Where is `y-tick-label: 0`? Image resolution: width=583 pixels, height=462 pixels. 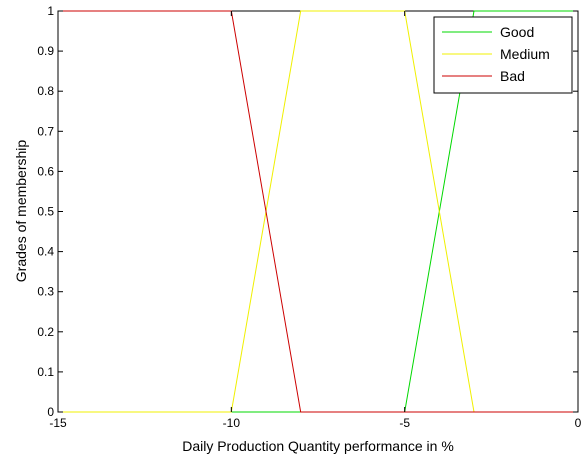 y-tick-label: 0 is located at coordinates (50, 412).